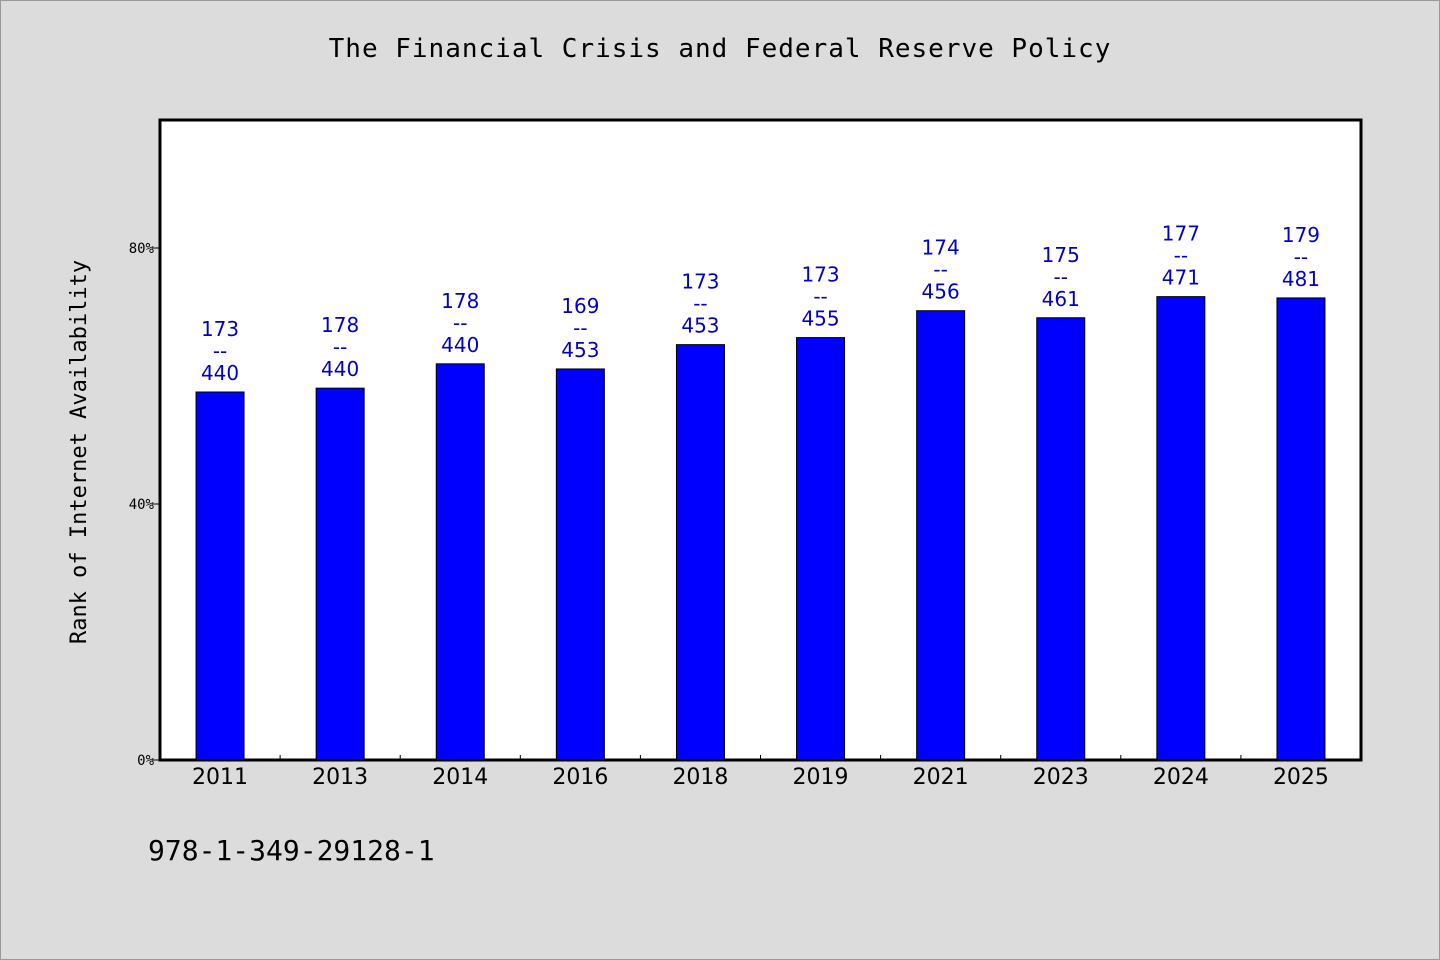  Describe the element at coordinates (291, 850) in the screenshot. I see `footer-code: 978-1-349-29128-1` at that location.